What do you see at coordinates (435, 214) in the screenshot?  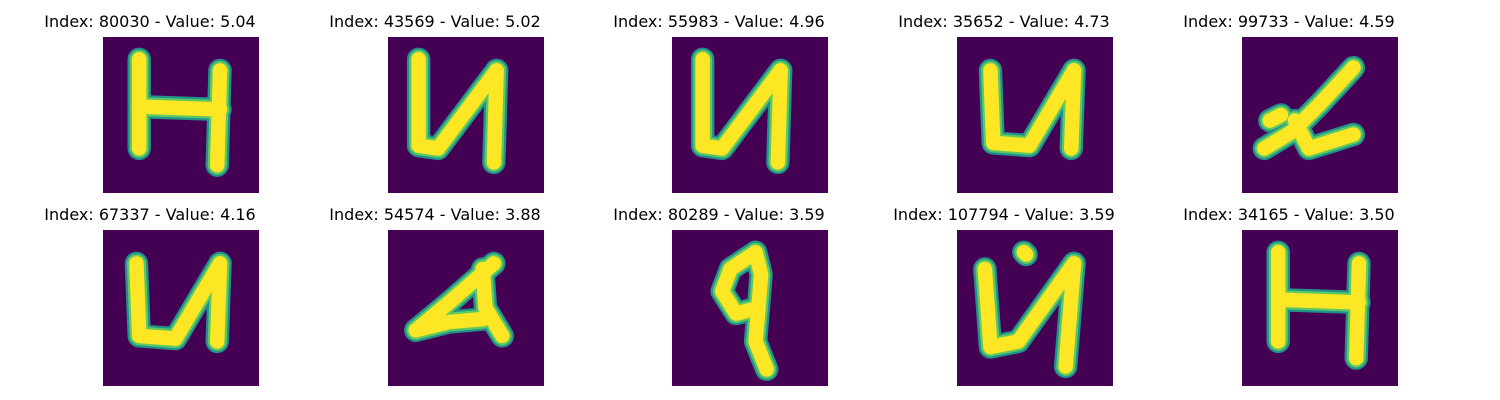 I see `panel-title: Index: 54574 - Value: 3.88` at bounding box center [435, 214].